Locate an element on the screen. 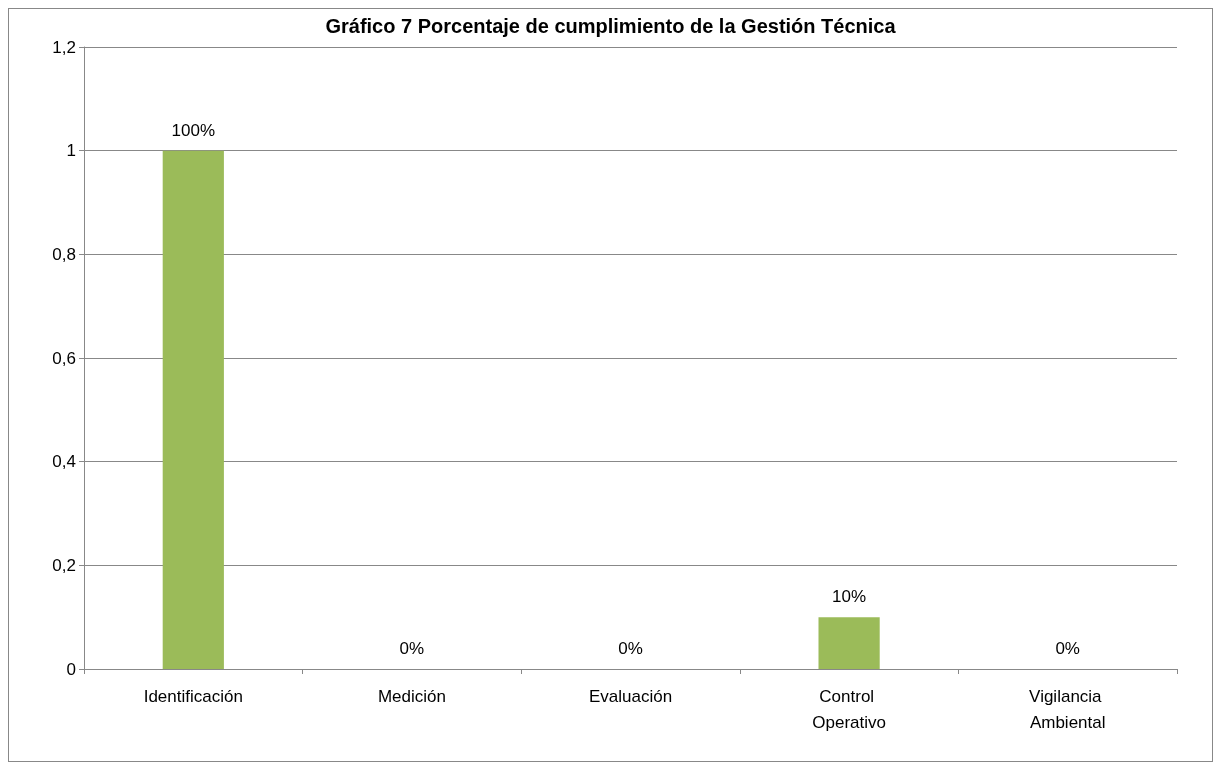  chart-title: Gráfico 7 Porcentaje de cumplimiento de la Gestión Técnica is located at coordinates (611, 26).